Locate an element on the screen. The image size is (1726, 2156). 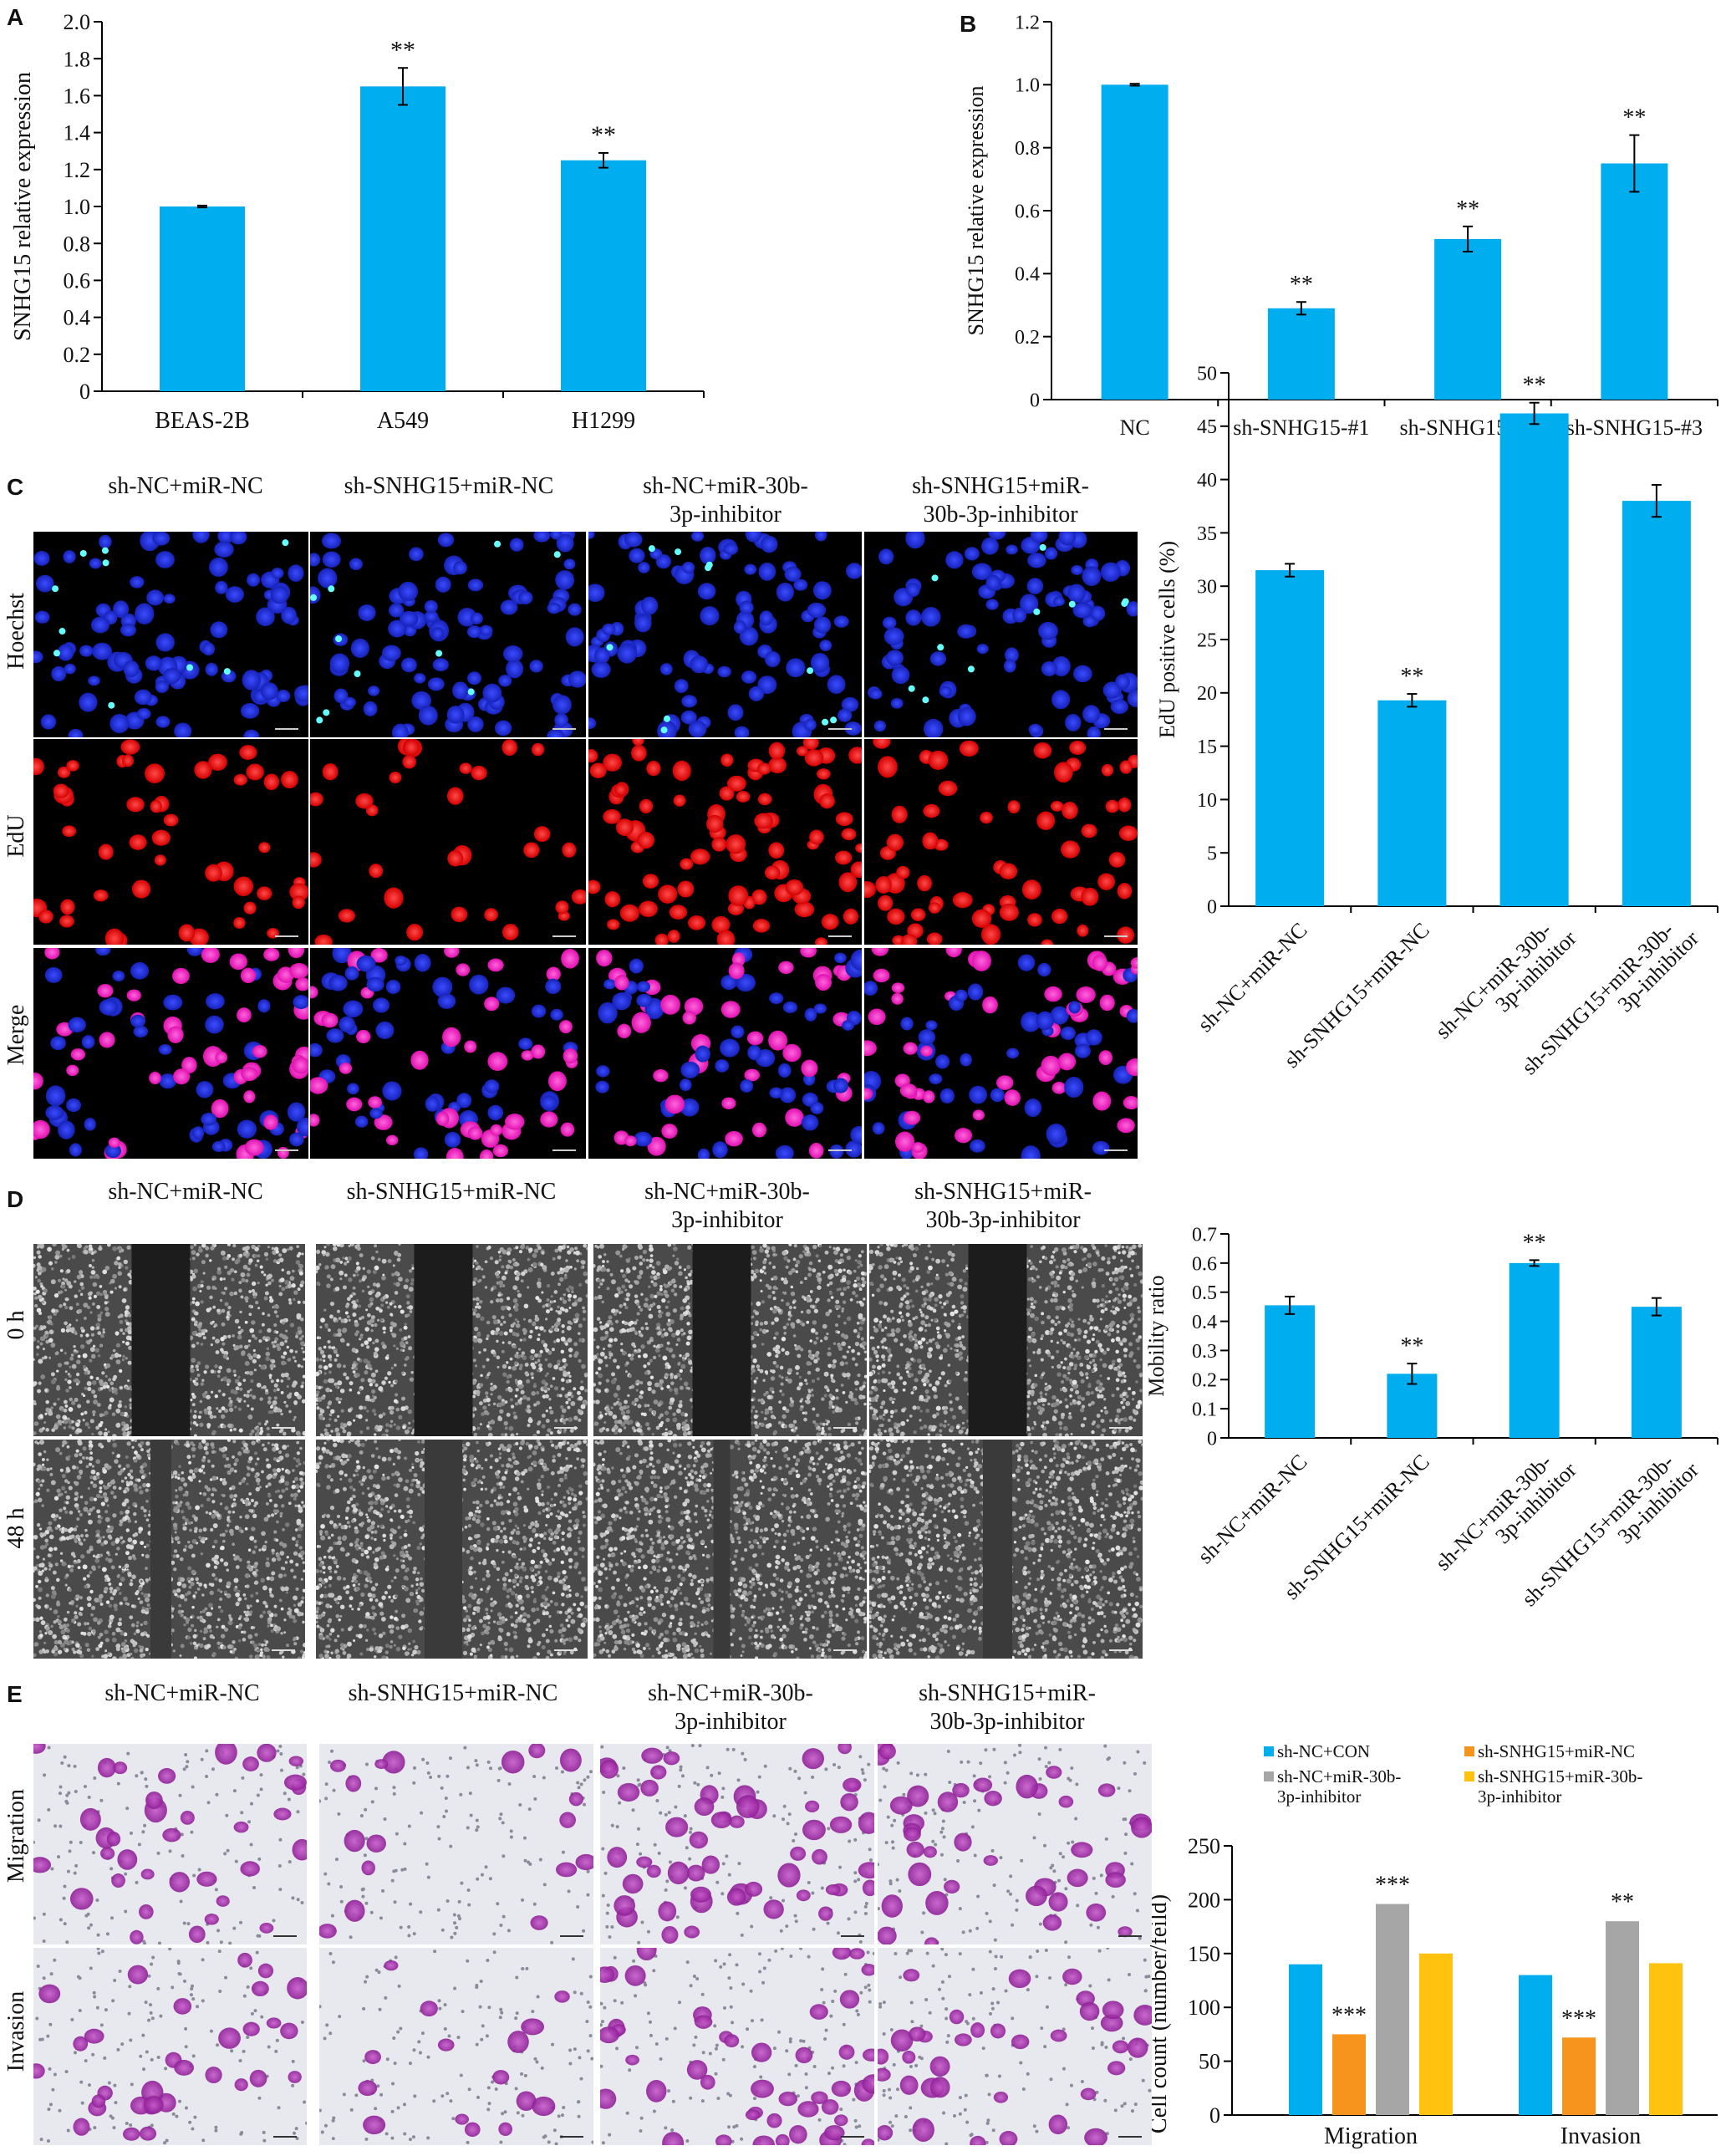
panel-label-a: A is located at coordinates (15, 17).